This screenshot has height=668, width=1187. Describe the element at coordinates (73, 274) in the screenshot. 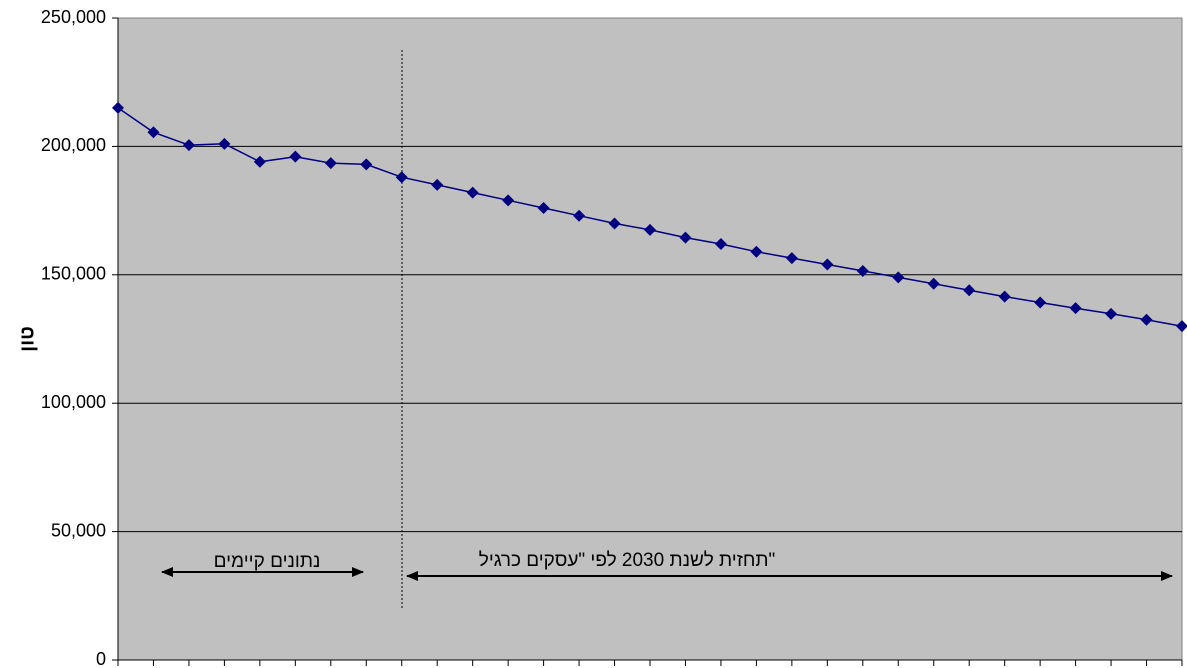

I see `y-tick-label: 150,000` at that location.